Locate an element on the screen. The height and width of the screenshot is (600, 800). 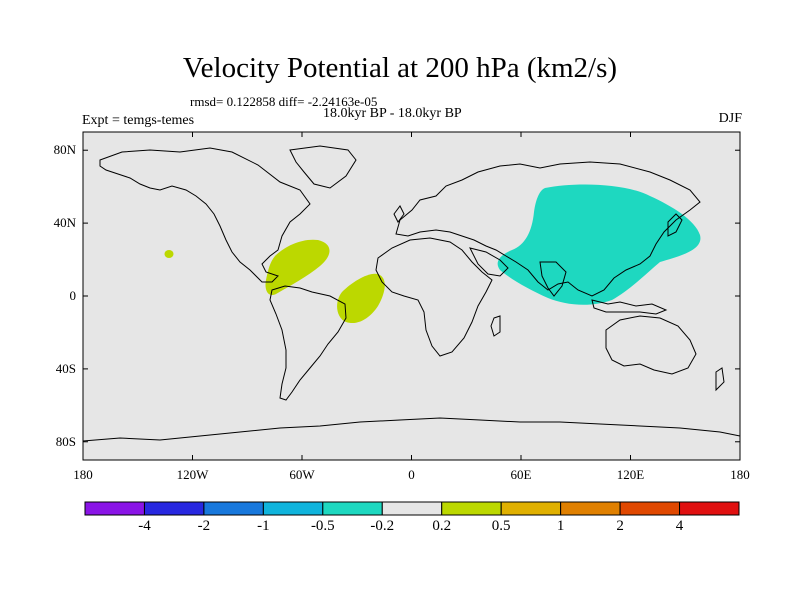
x-tick-label: 120E is located at coordinates (630, 474).